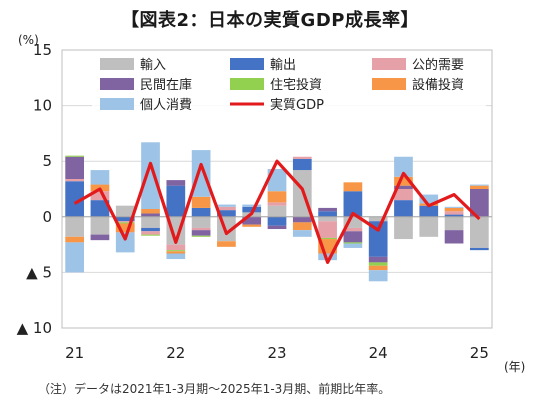 The image size is (540, 405). What do you see at coordinates (42, 50) in the screenshot?
I see `y-tick-label: 15` at bounding box center [42, 50].